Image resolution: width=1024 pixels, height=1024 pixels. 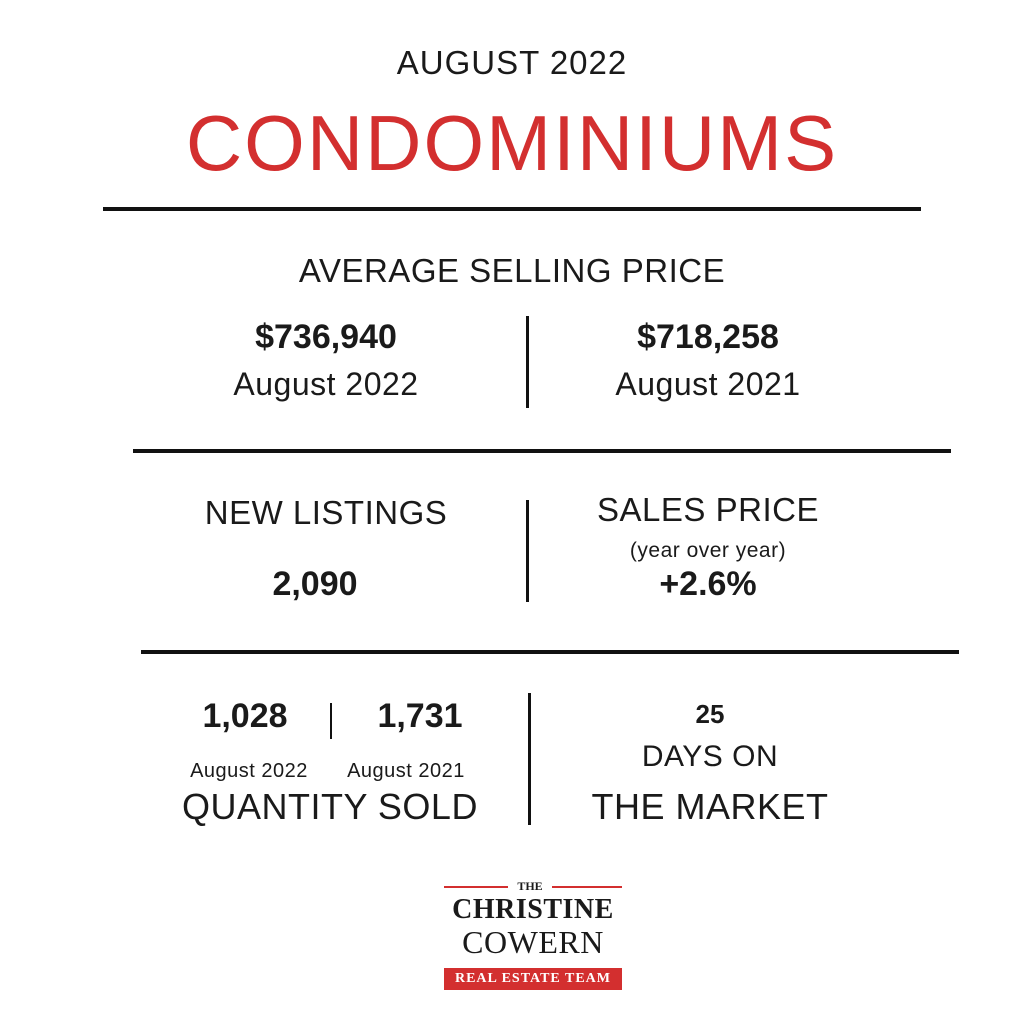 What do you see at coordinates (533, 942) in the screenshot?
I see `logo-name-line2: COWERN` at bounding box center [533, 942].